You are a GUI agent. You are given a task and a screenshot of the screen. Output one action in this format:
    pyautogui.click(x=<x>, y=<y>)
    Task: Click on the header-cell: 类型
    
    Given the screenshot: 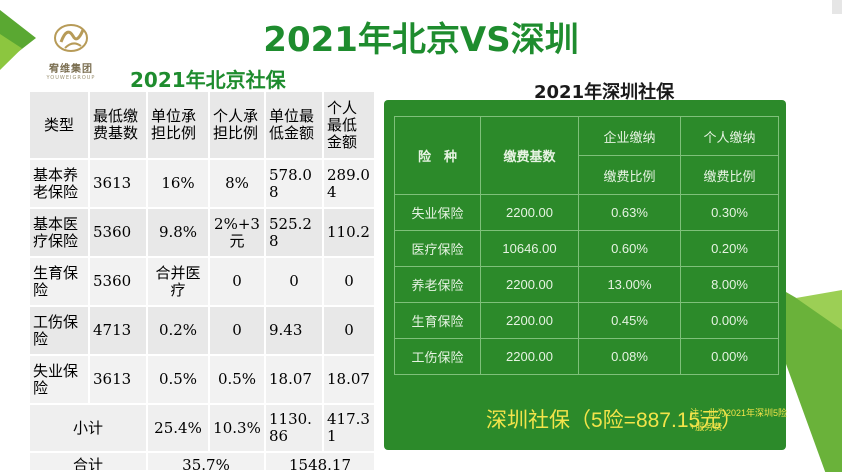 What is the action you would take?
    pyautogui.click(x=60, y=126)
    